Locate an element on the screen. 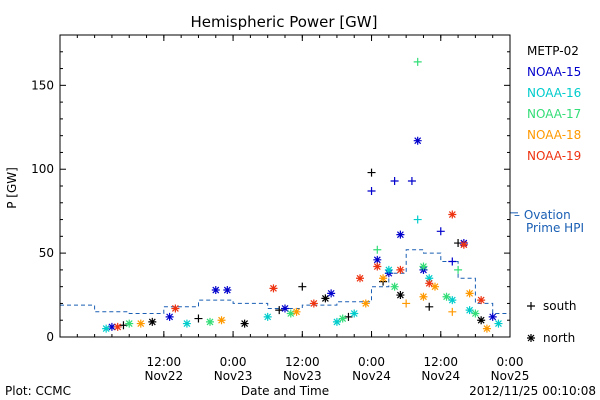 Image resolution: width=600 pixels, height=400 pixels. y-tick-label: 150 is located at coordinates (42, 85).